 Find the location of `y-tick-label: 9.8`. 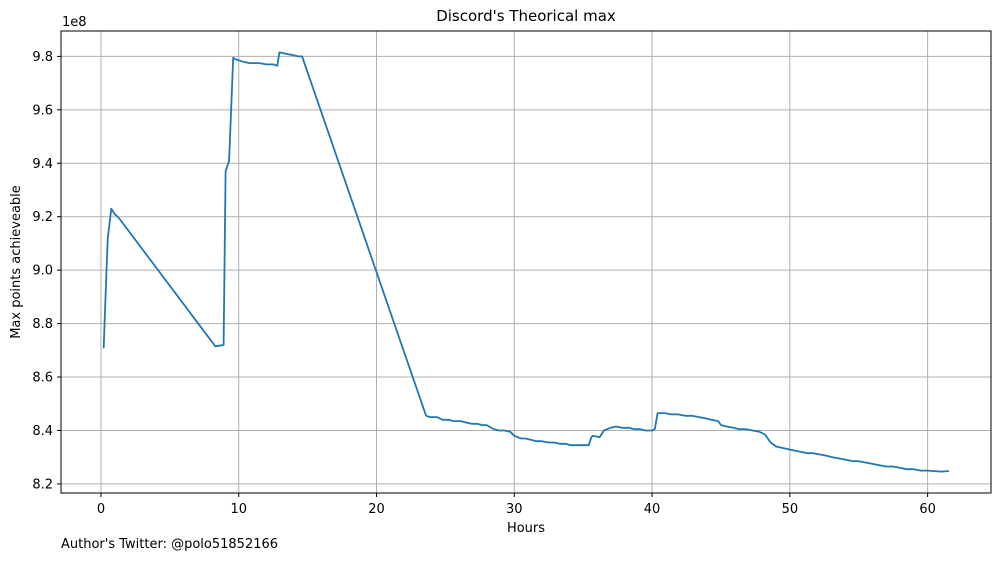

y-tick-label: 9.8 is located at coordinates (42, 57).